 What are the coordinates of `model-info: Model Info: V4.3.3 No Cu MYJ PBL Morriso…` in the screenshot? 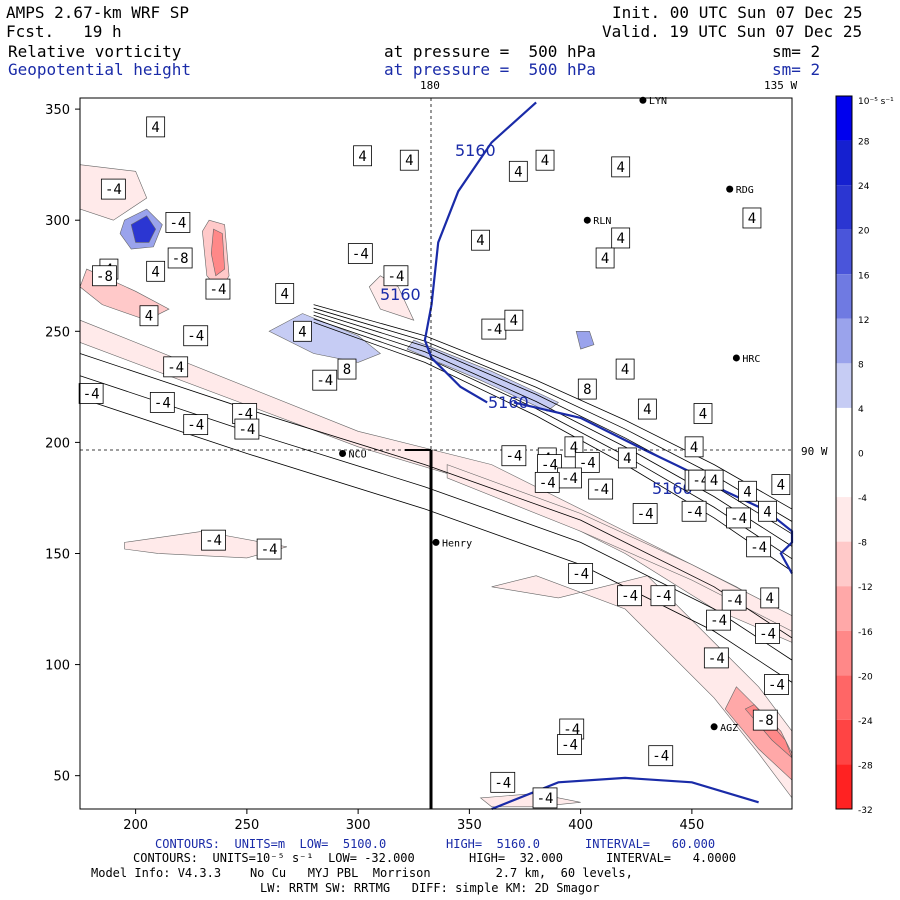 It's located at (362, 873).